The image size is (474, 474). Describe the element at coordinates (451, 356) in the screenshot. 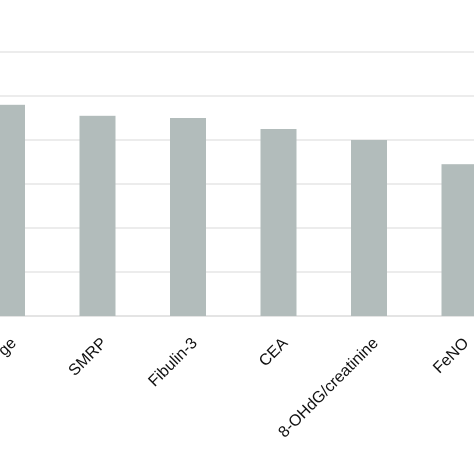

I see `category-label: FeNO` at that location.